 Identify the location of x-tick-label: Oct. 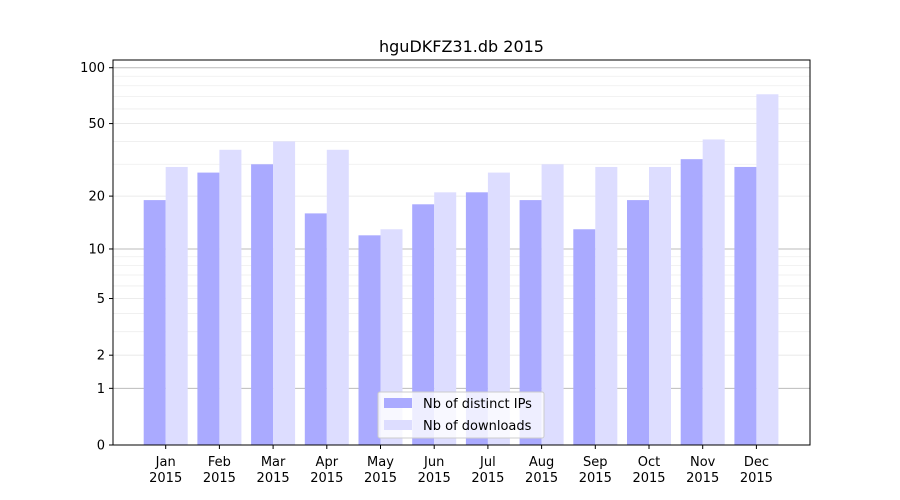
(649, 462).